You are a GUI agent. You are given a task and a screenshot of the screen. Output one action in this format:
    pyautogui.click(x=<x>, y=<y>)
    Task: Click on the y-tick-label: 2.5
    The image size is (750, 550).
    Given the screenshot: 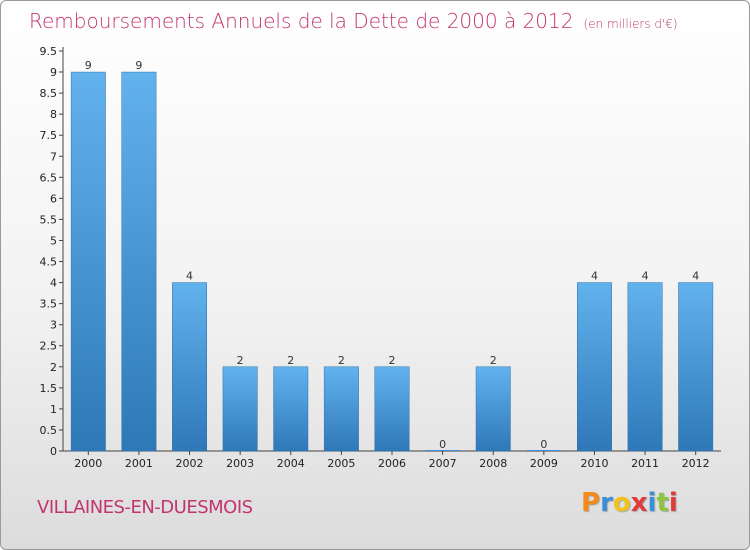 What is the action you would take?
    pyautogui.click(x=49, y=346)
    